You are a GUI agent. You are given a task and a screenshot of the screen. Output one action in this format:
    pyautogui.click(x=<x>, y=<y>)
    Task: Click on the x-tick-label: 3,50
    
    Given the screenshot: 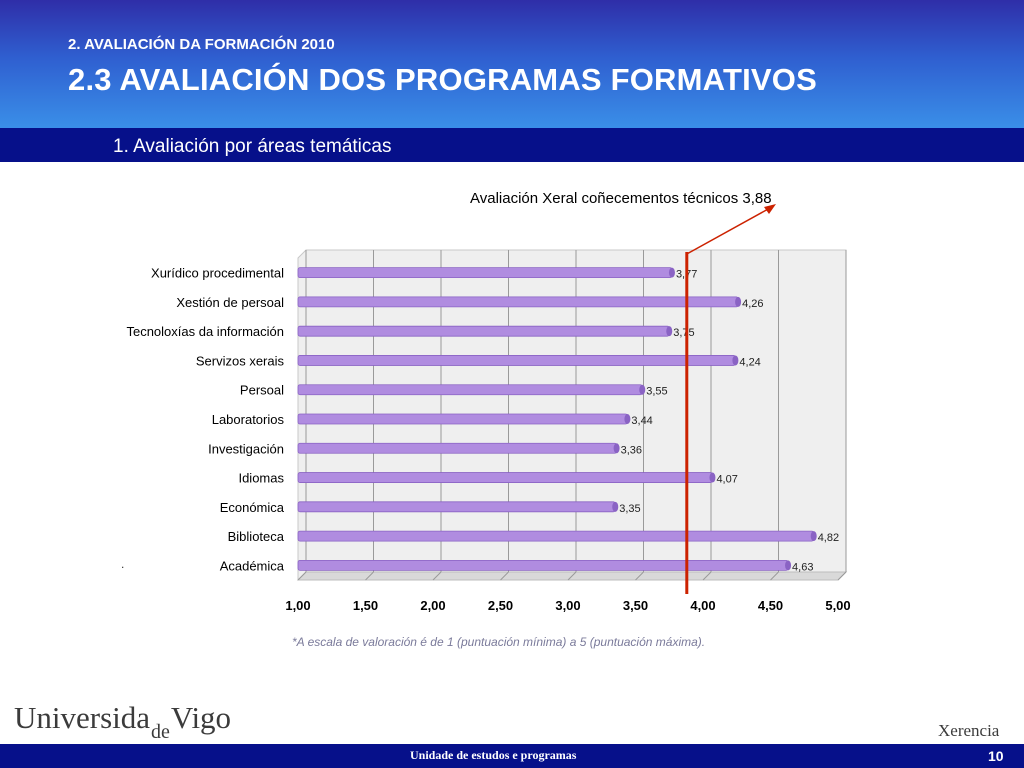 What is the action you would take?
    pyautogui.click(x=635, y=605)
    